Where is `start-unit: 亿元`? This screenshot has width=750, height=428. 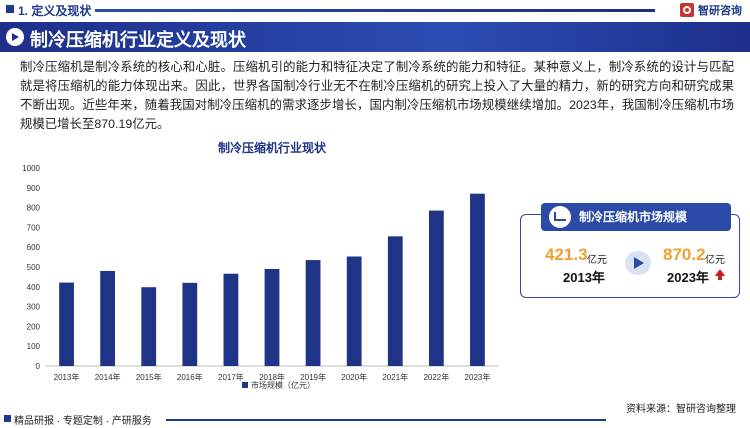
start-unit: 亿元 is located at coordinates (597, 260).